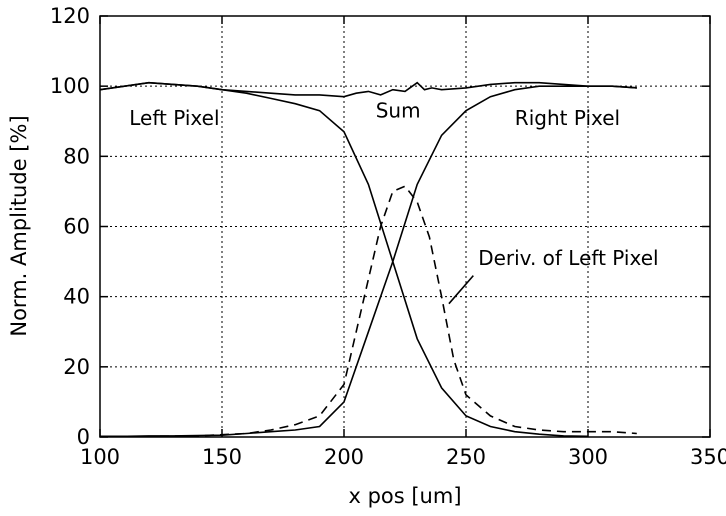 The image size is (726, 516). Describe the element at coordinates (76, 227) in the screenshot. I see `y-tick-label: 60` at that location.